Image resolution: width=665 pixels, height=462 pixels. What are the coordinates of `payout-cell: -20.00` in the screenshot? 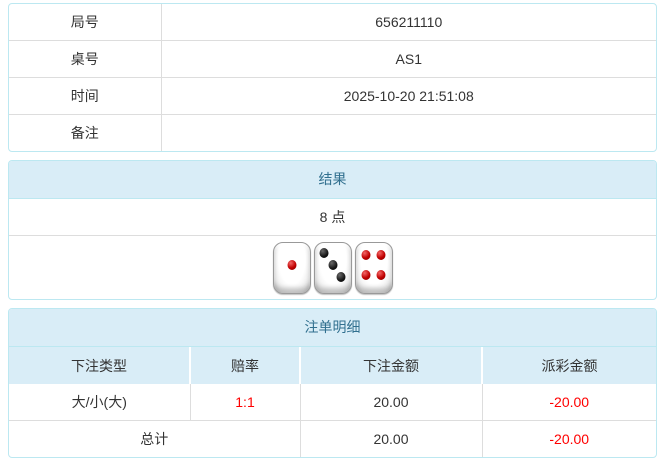 It's located at (568, 402).